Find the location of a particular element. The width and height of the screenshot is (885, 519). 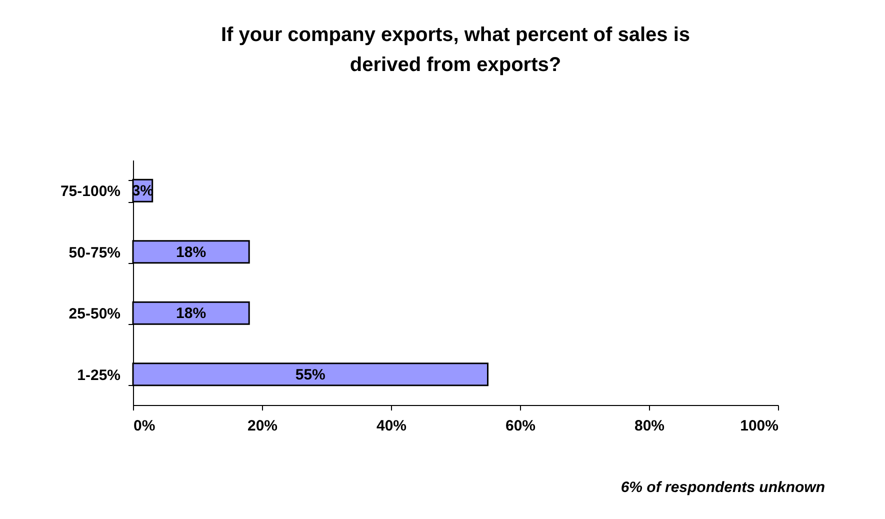

x-tick-label: 80% is located at coordinates (649, 426).